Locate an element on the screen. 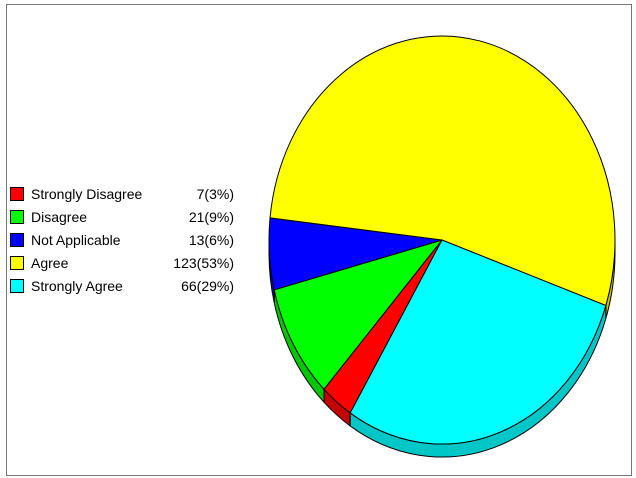  legend-value: 66(29%) is located at coordinates (207, 286).